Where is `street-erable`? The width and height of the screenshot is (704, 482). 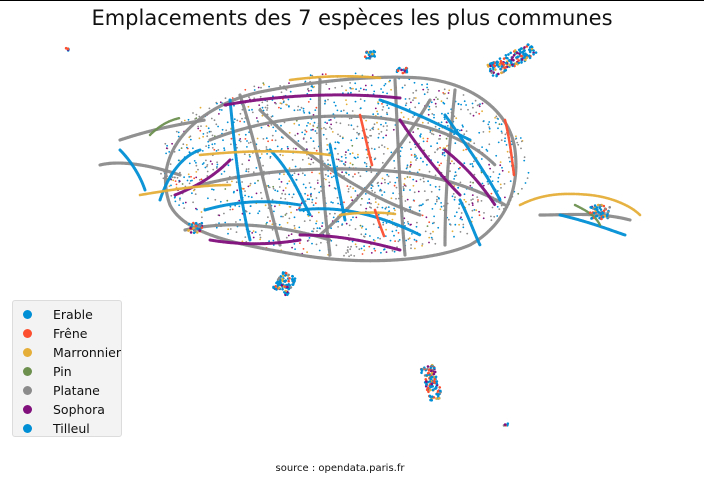 street-erable is located at coordinates (425, 120).